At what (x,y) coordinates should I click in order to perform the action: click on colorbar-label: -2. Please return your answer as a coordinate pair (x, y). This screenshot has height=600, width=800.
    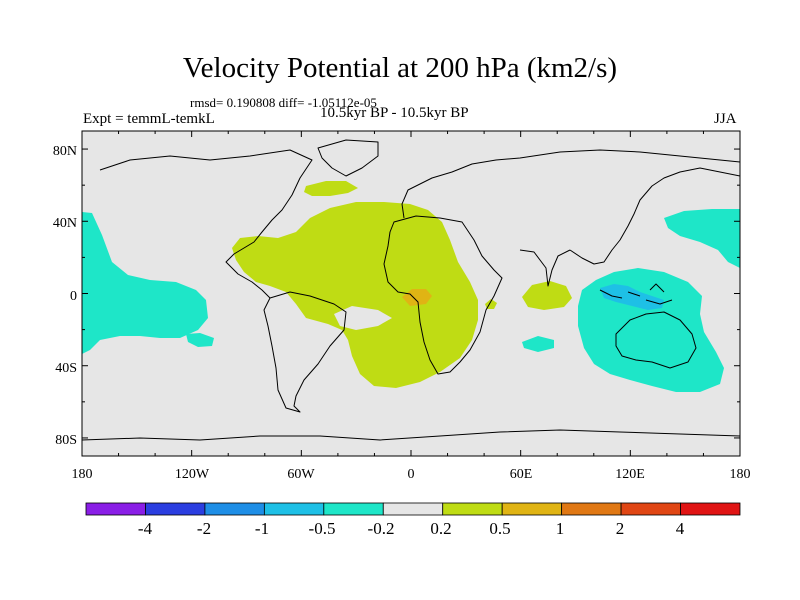
    Looking at the image, I should click on (204, 528).